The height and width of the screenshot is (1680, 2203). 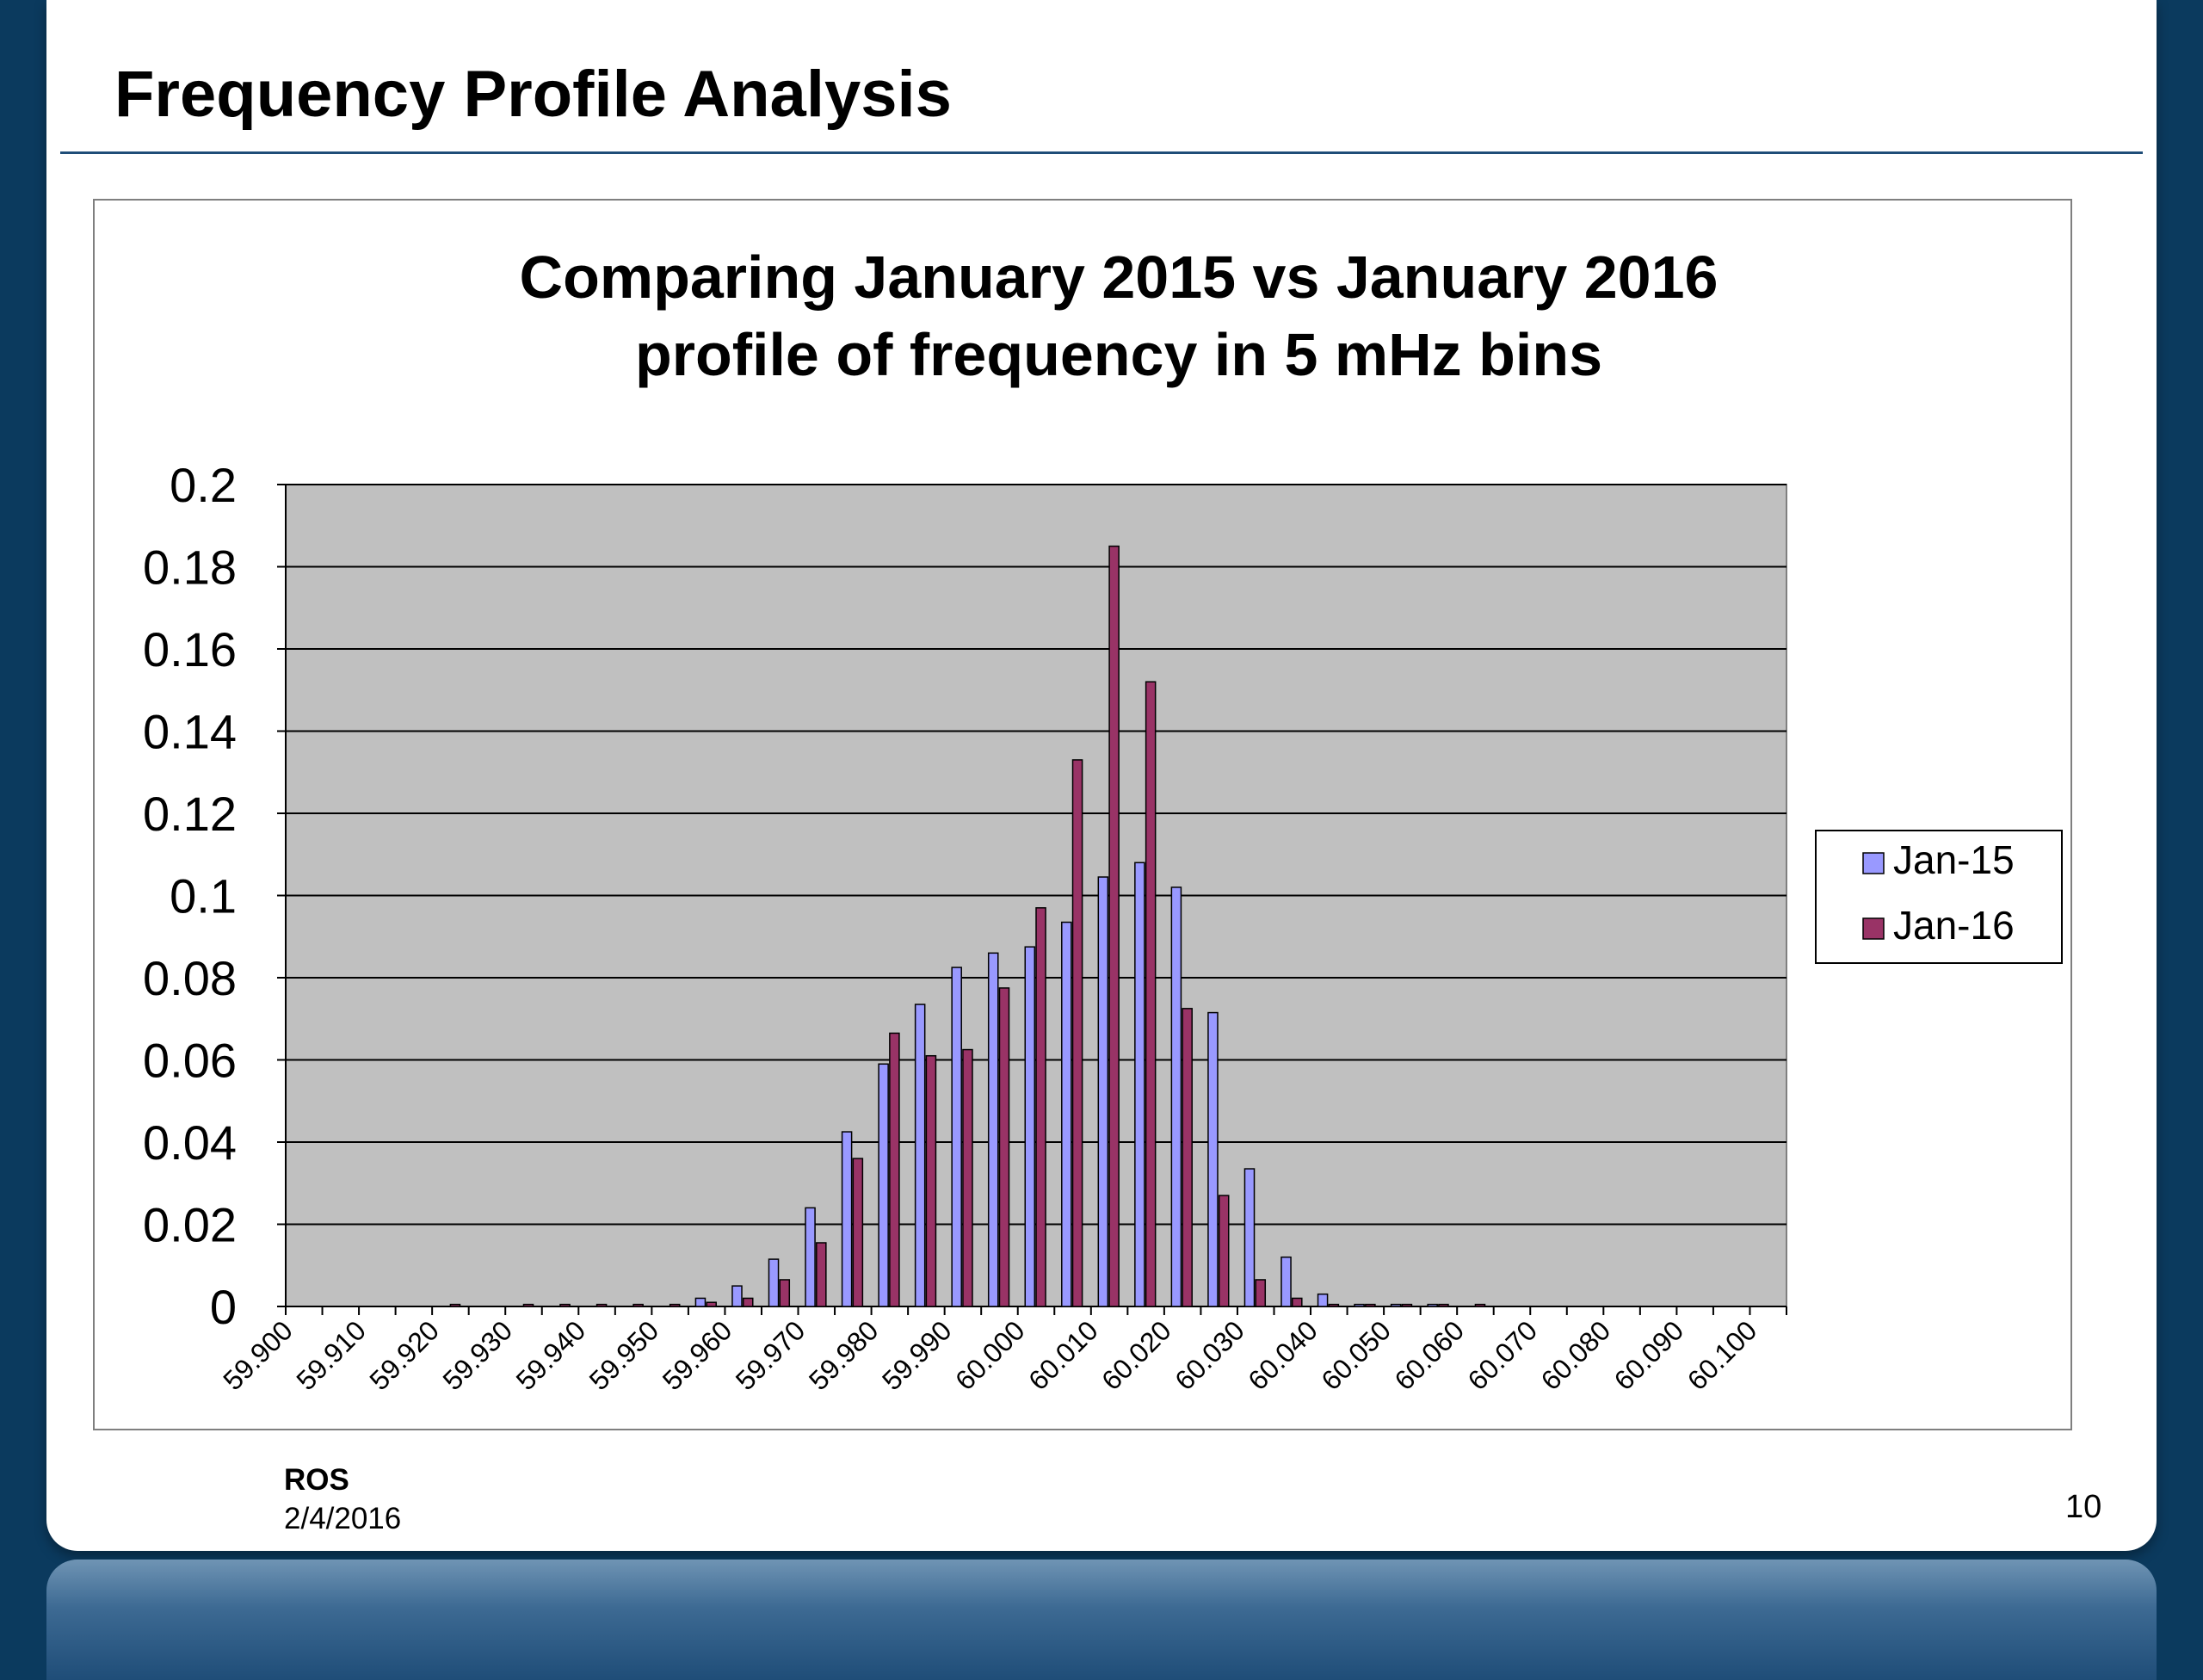 I want to click on bar-jan-15-60.000, so click(x=1030, y=1126).